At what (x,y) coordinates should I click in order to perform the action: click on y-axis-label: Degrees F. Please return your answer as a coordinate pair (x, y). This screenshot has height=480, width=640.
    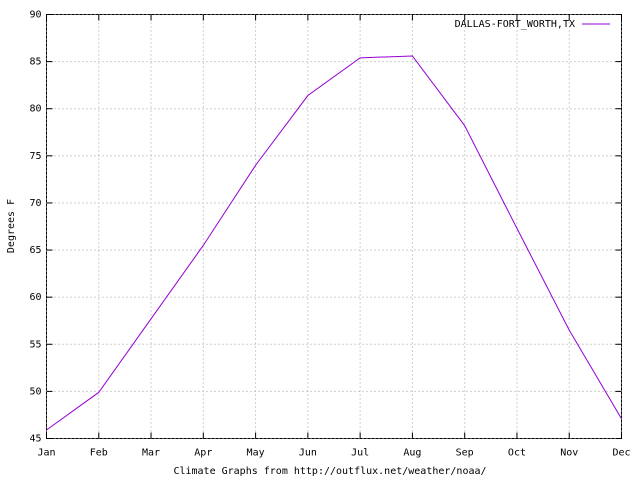
    Looking at the image, I should click on (11, 226).